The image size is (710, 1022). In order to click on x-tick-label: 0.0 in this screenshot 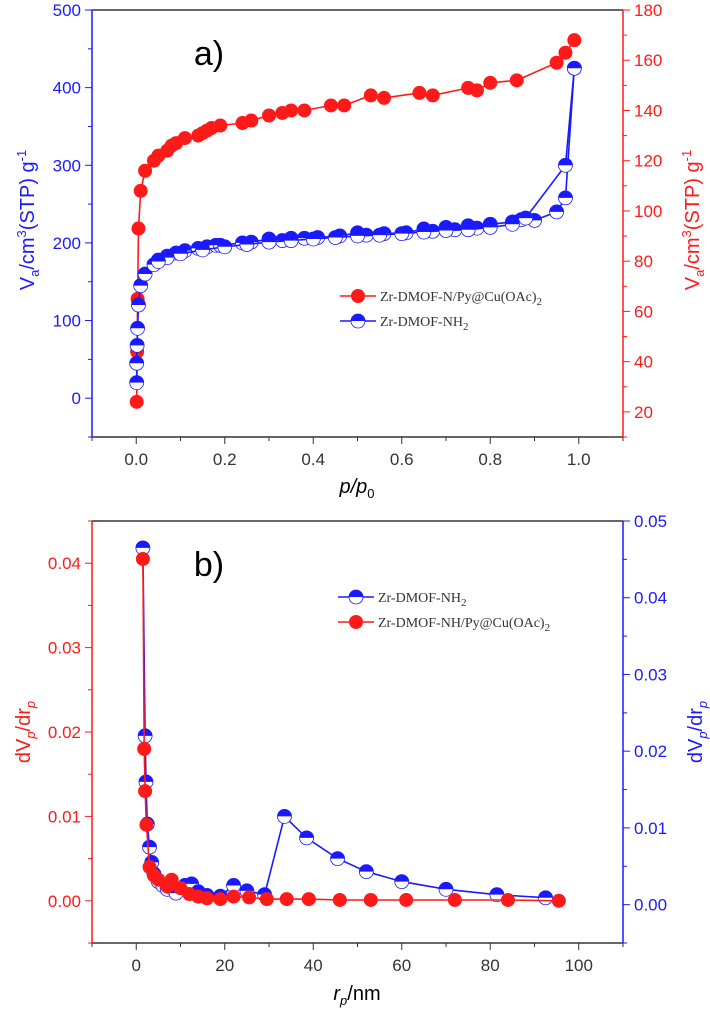, I will do `click(136, 459)`.